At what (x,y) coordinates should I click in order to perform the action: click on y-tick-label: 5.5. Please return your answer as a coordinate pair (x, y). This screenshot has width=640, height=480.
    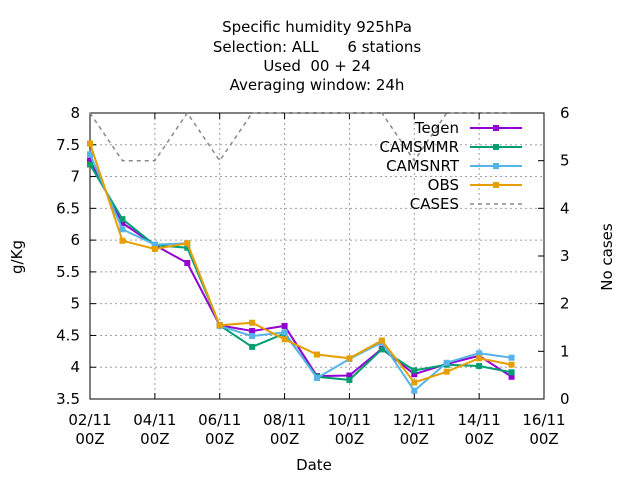
    Looking at the image, I should click on (68, 272).